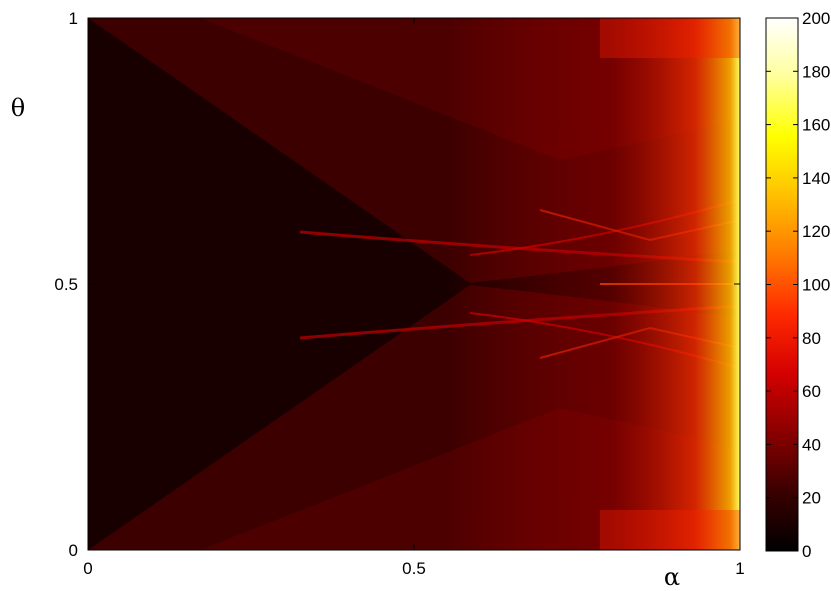  I want to click on colorbar-tick-label: 40, so click(811, 444).